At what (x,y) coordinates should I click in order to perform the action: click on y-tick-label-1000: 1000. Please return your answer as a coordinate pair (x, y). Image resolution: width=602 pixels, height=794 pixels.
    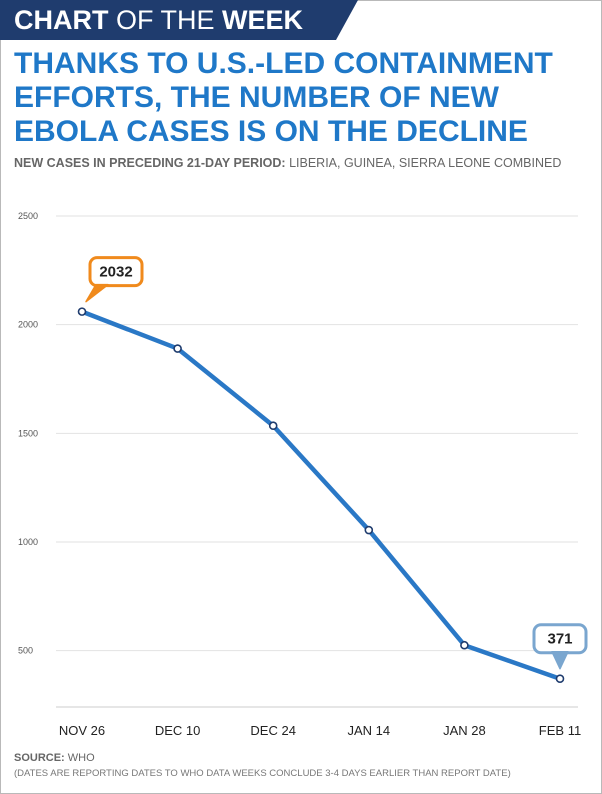
    Looking at the image, I should click on (28, 542).